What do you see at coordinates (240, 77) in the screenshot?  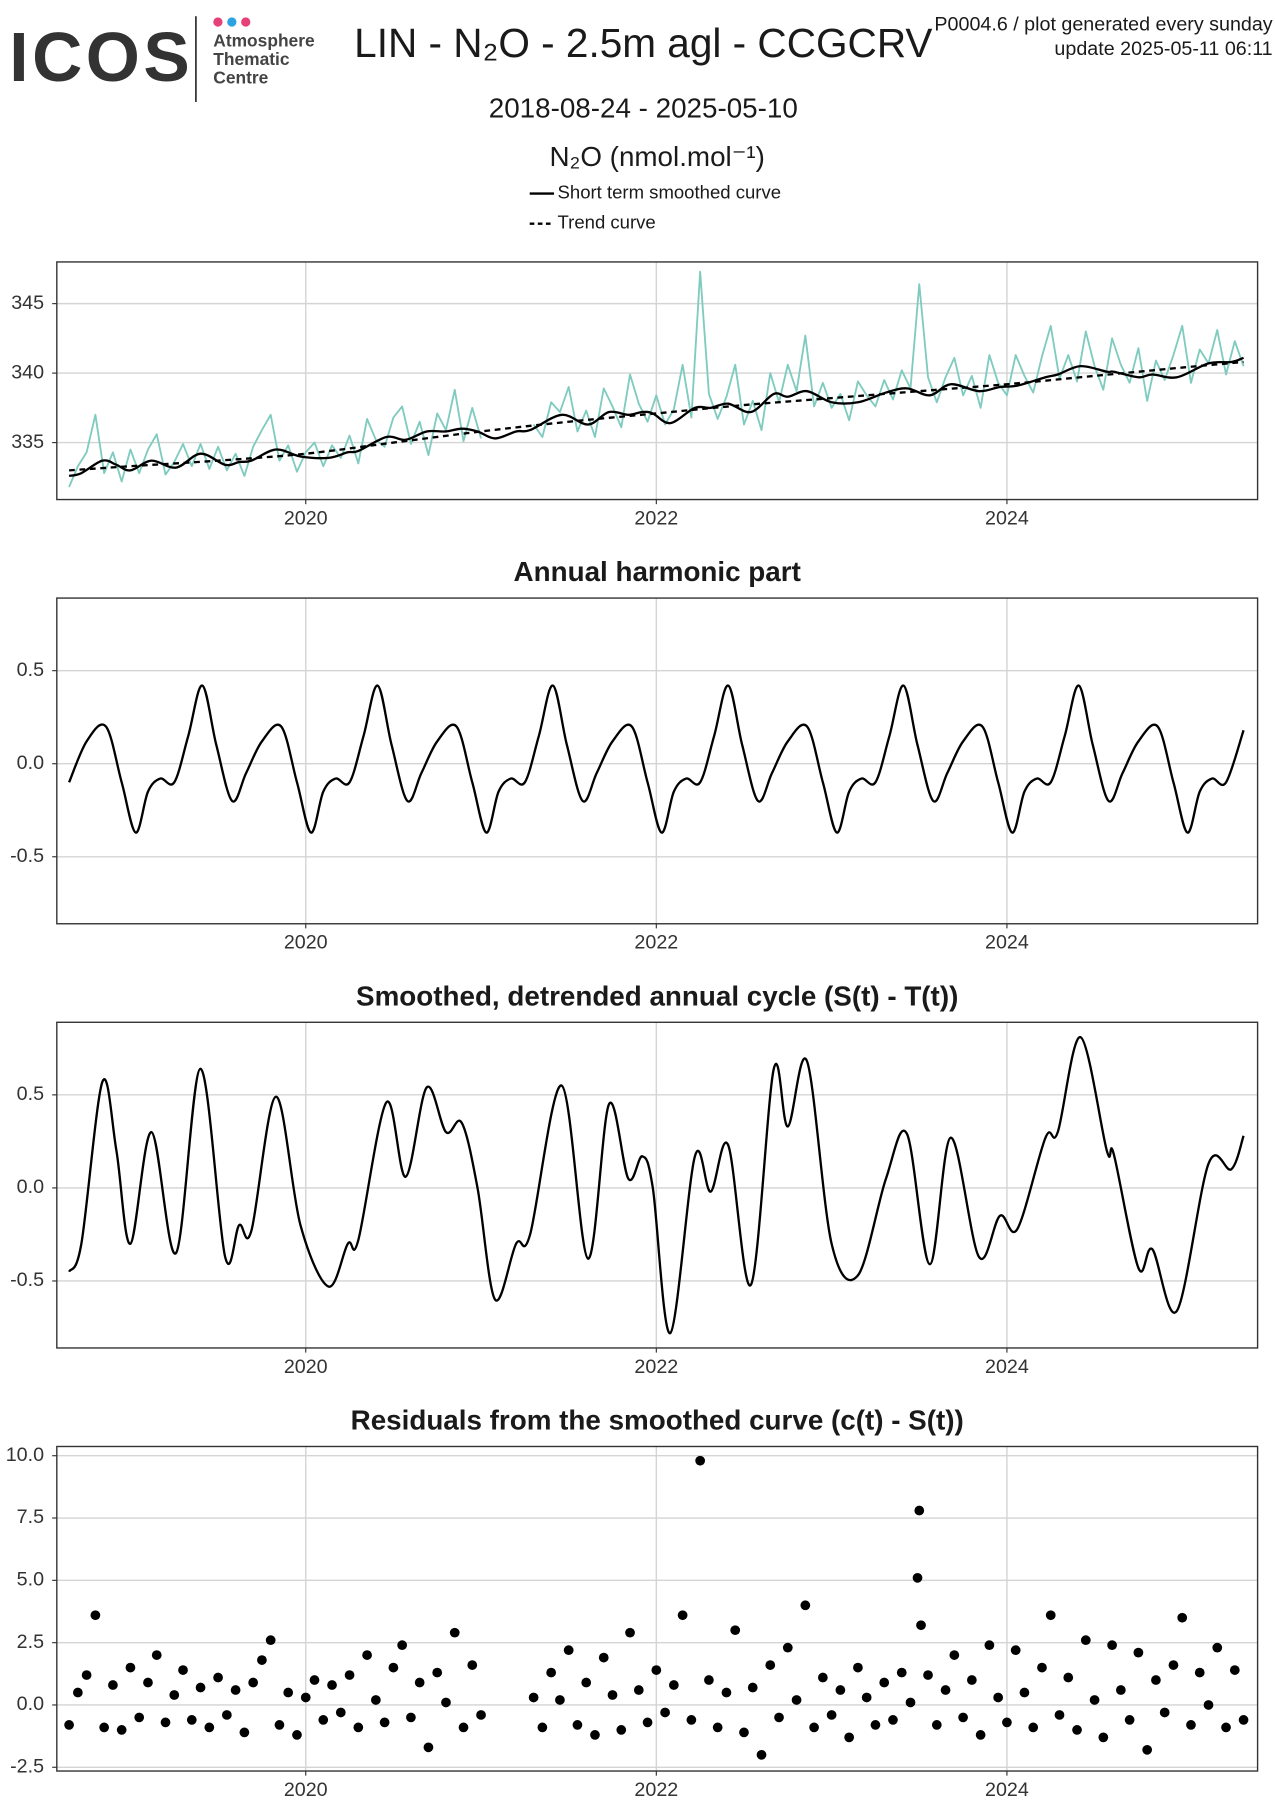 I see `org-name: Centre` at bounding box center [240, 77].